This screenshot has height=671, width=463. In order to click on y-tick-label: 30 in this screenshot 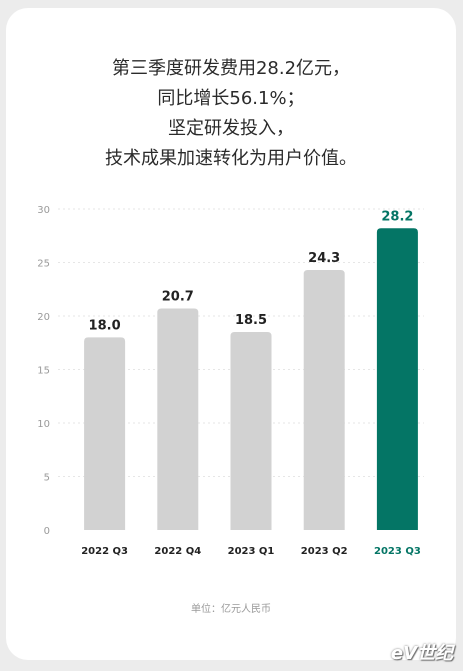, I will do `click(43, 210)`.